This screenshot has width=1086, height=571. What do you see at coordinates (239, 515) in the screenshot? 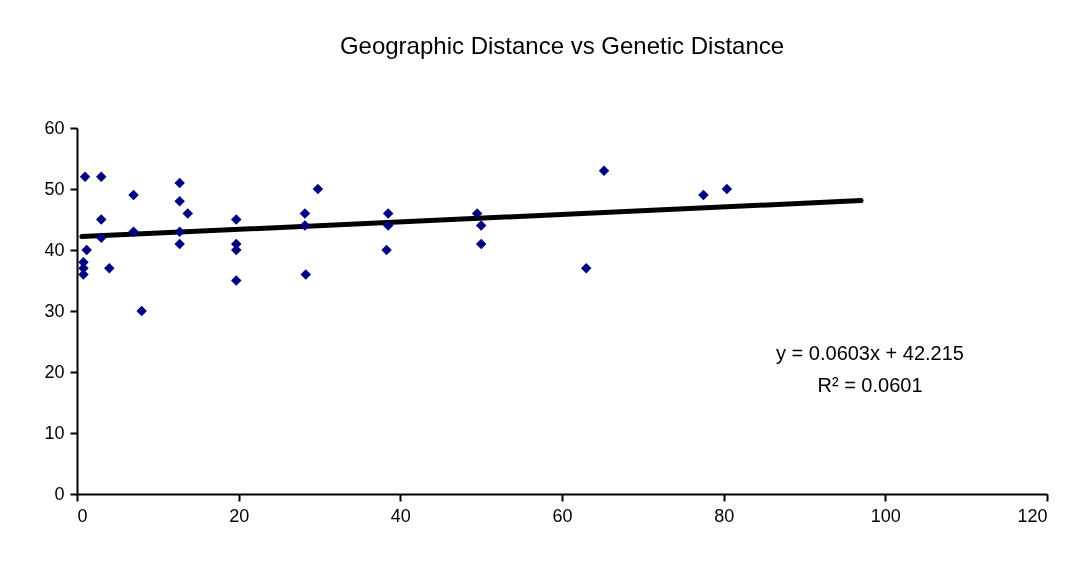
I see `x-tick-label: 20` at bounding box center [239, 515].